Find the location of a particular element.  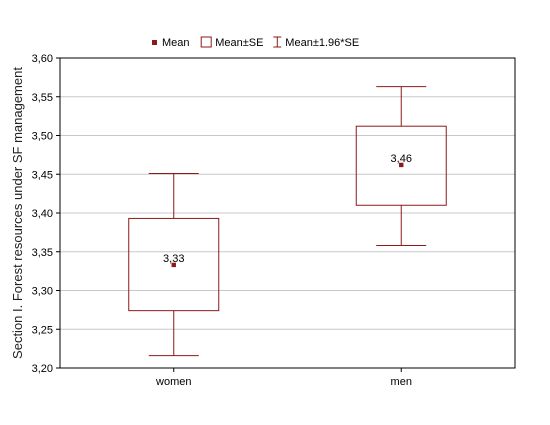

y-tick-label: 3,25 is located at coordinates (42, 330).